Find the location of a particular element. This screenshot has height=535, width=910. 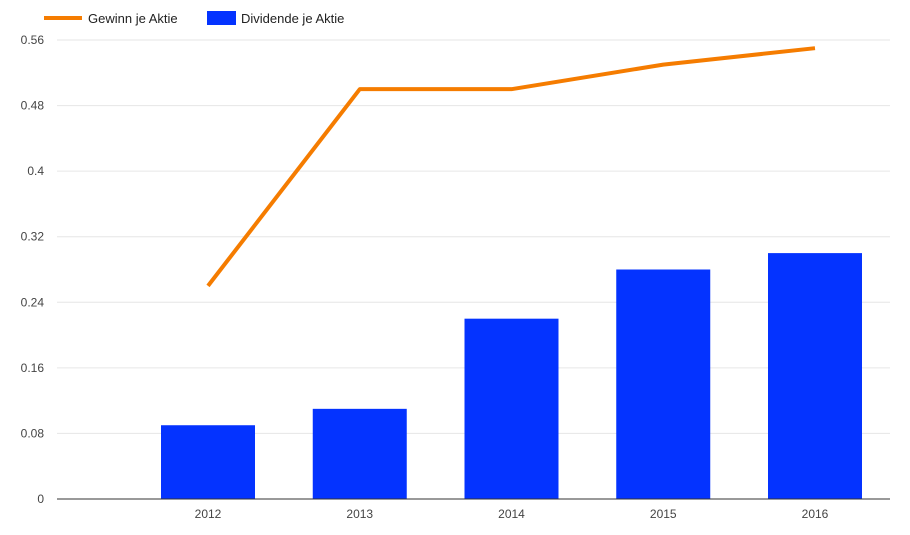

x-tick-label: 2013 is located at coordinates (359, 514).